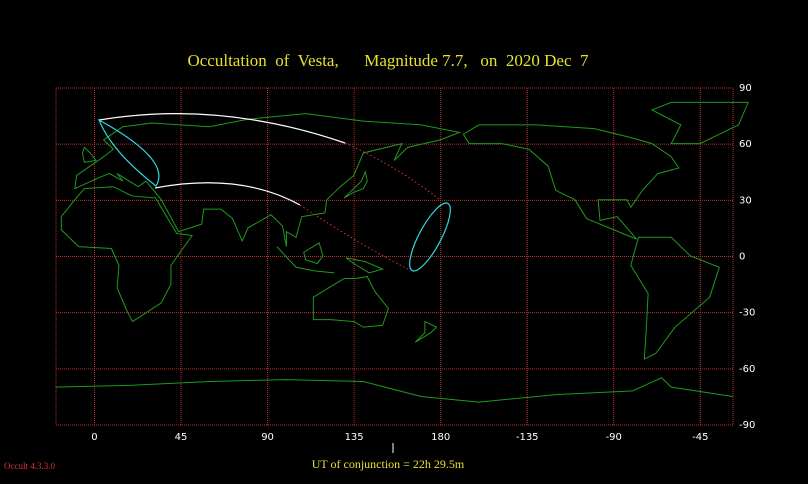 The image size is (808, 484). I want to click on y-tick-label: -90, so click(747, 425).